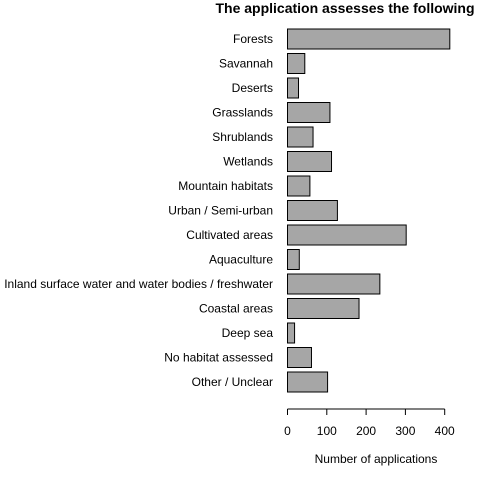 The height and width of the screenshot is (480, 480). Describe the element at coordinates (327, 431) in the screenshot. I see `x-tick-label: 100` at that location.